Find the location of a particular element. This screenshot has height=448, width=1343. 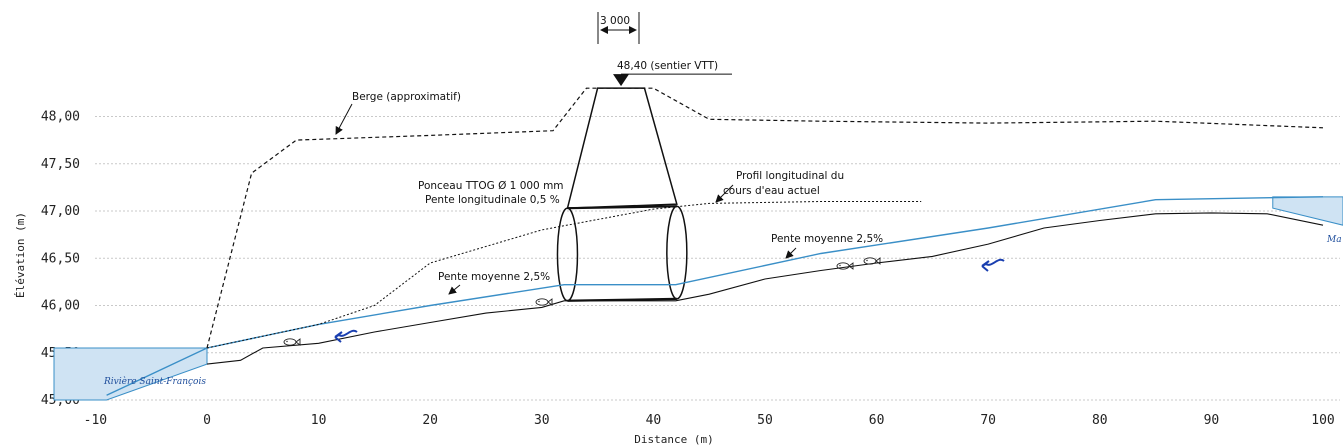

slope-left-leader is located at coordinates (454, 289).